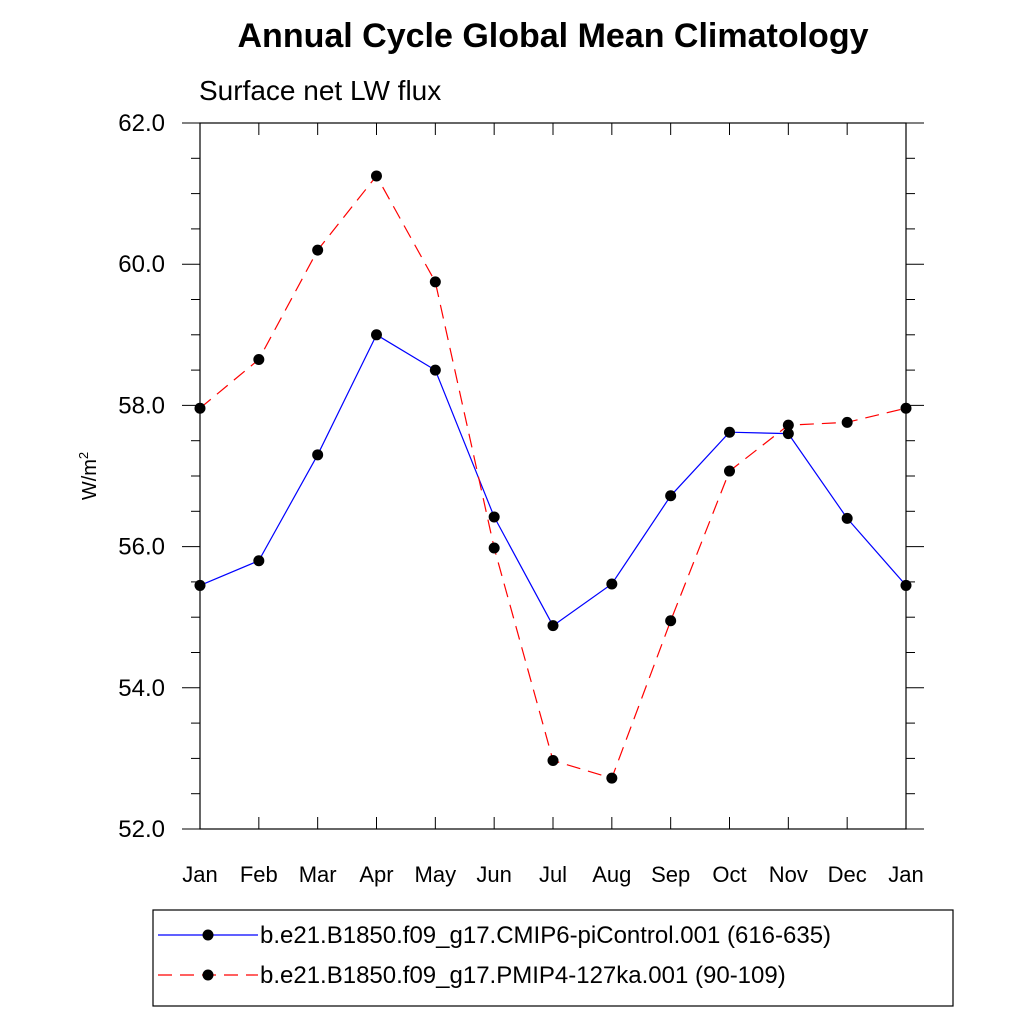  I want to click on x-tick-label: Apr, so click(376, 874).